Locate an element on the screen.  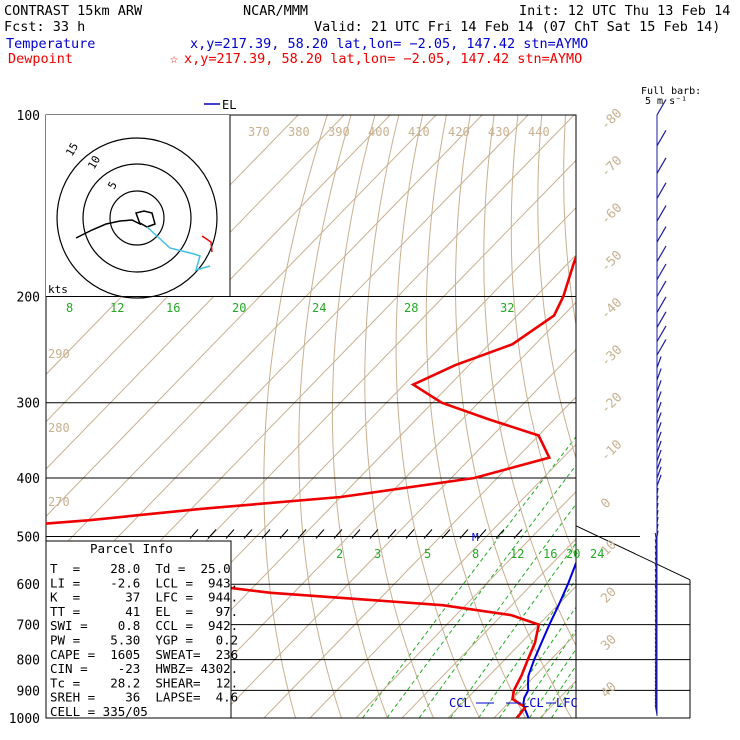
isotherm-label: -80 is located at coordinates (611, 119).